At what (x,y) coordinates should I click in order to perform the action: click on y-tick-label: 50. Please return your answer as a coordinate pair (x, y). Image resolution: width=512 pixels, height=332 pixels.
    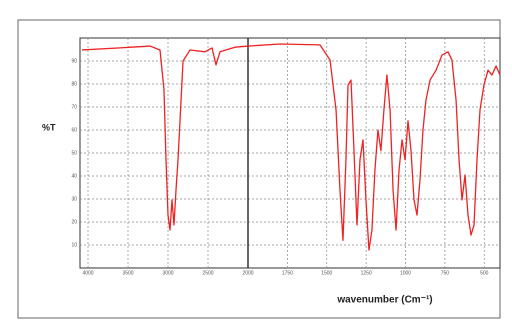
    Looking at the image, I should click on (74, 153).